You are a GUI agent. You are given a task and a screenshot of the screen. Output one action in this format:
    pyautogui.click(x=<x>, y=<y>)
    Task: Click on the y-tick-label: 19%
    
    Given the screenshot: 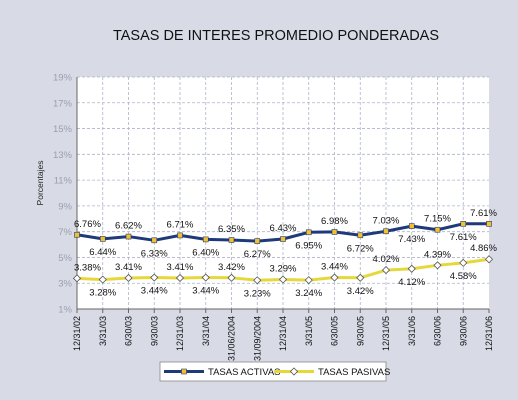 What is the action you would take?
    pyautogui.click(x=63, y=78)
    